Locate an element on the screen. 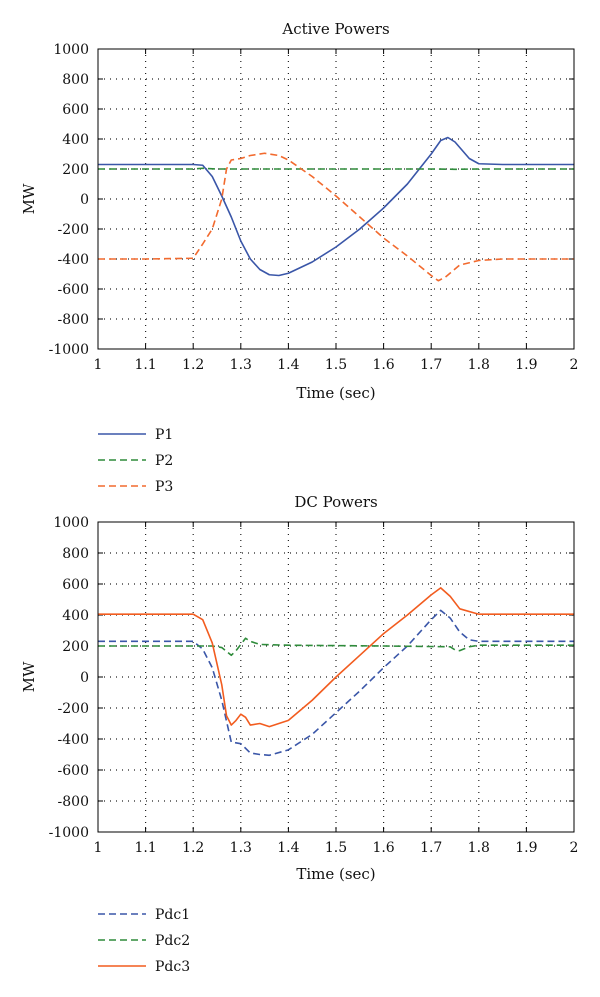 The height and width of the screenshot is (997, 600). series-line-pdc3 is located at coordinates (336, 657).